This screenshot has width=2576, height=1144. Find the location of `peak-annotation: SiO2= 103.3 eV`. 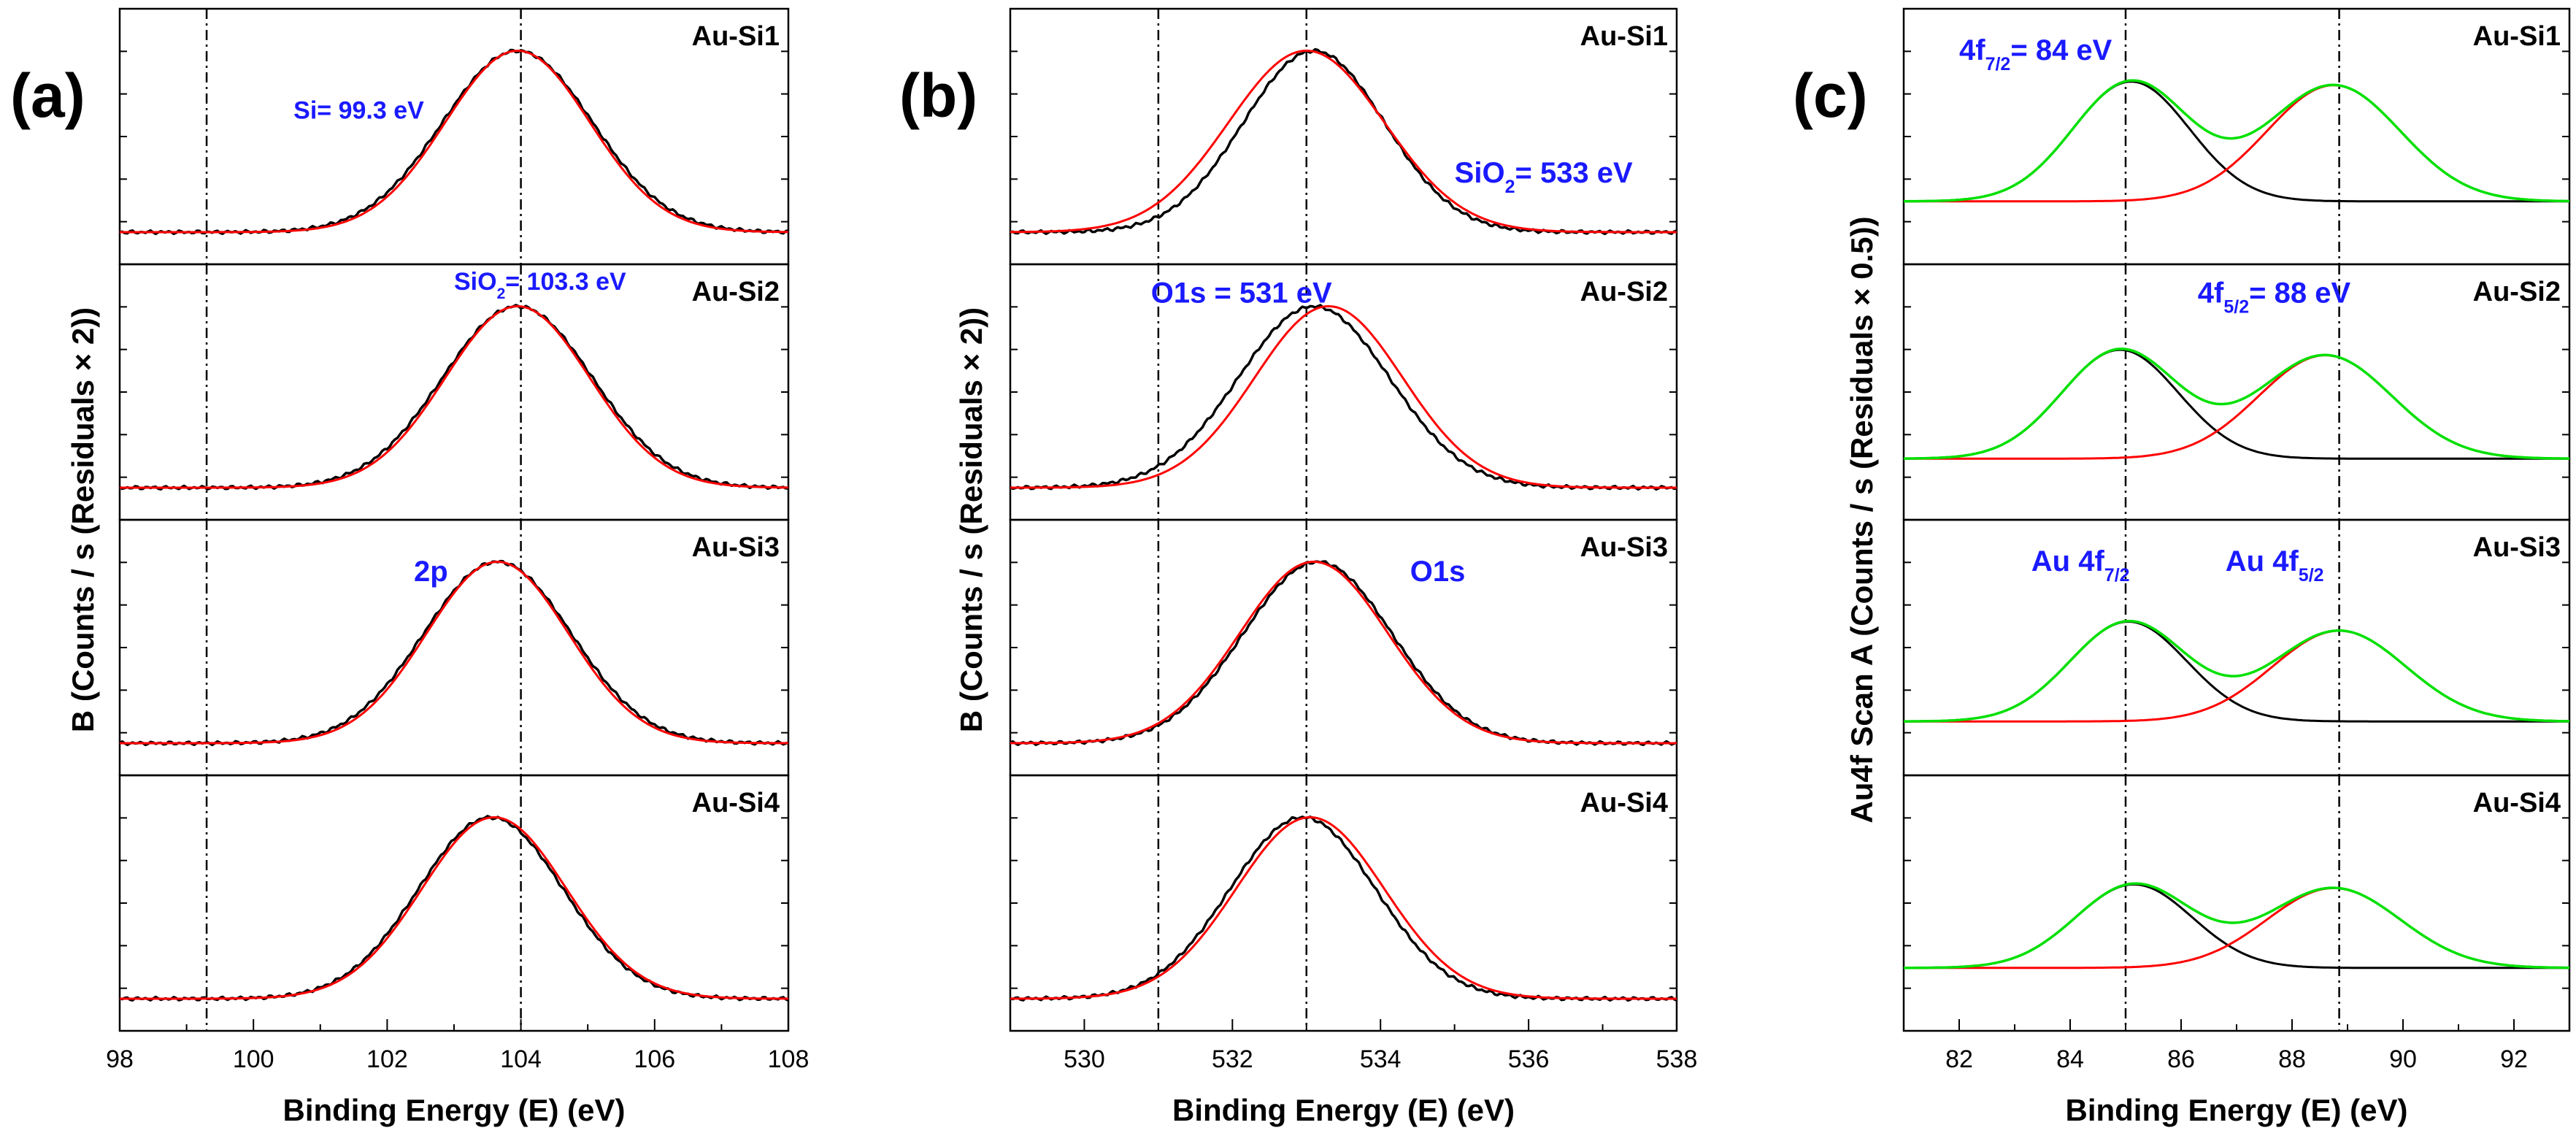

peak-annotation: SiO2= 103.3 eV is located at coordinates (540, 285).